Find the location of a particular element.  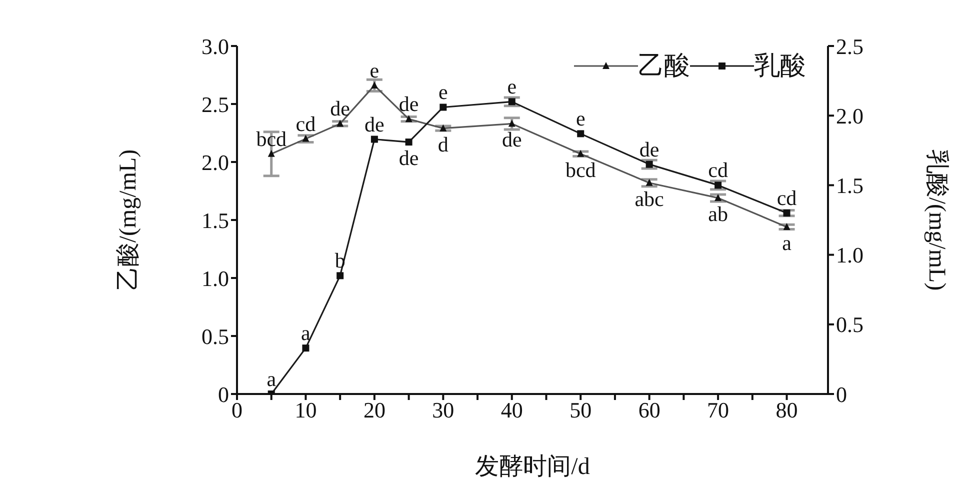

y2-tick-label: 2.0 is located at coordinates (850, 115).